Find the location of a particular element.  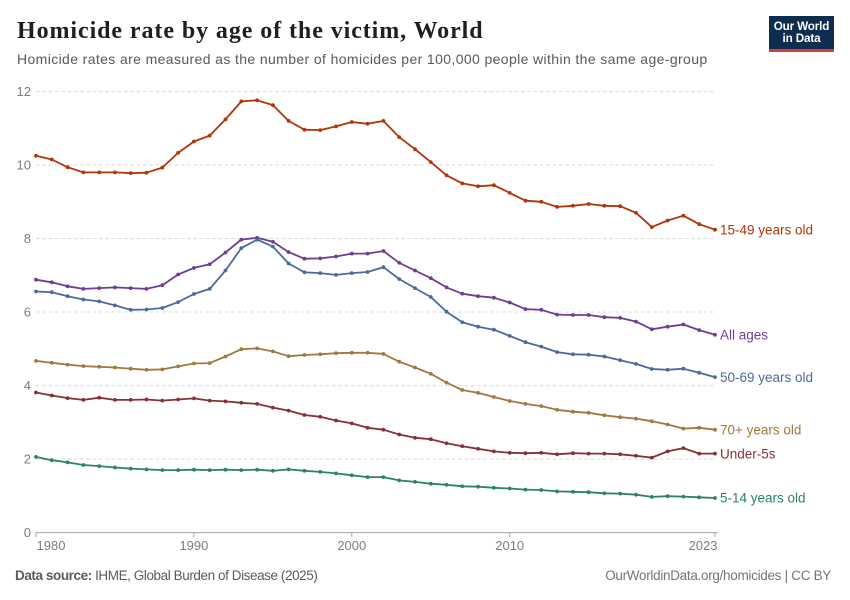

svg-text: 2010 is located at coordinates (509, 545).